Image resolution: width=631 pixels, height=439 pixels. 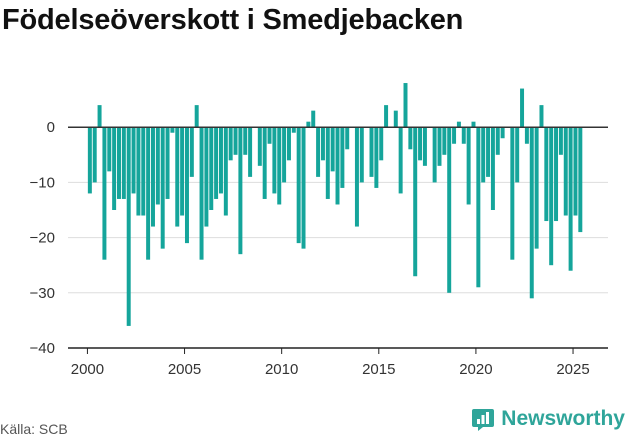 I want to click on x-tick-label: 2015, so click(x=378, y=369).